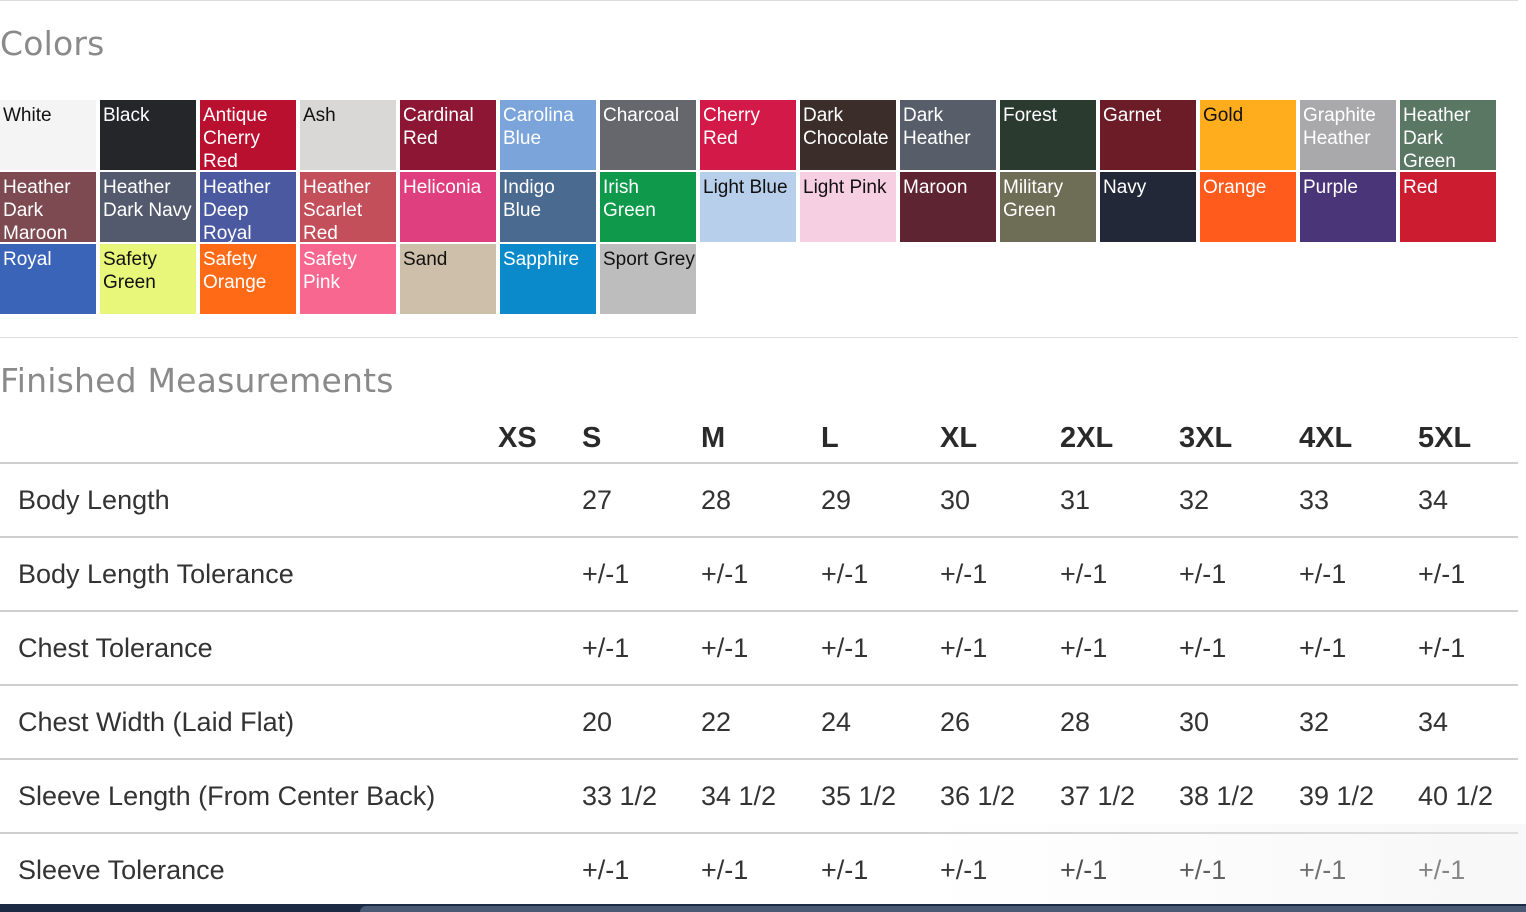 This screenshot has height=912, width=1526. What do you see at coordinates (115, 648) in the screenshot?
I see `row-label: Chest Tolerance` at bounding box center [115, 648].